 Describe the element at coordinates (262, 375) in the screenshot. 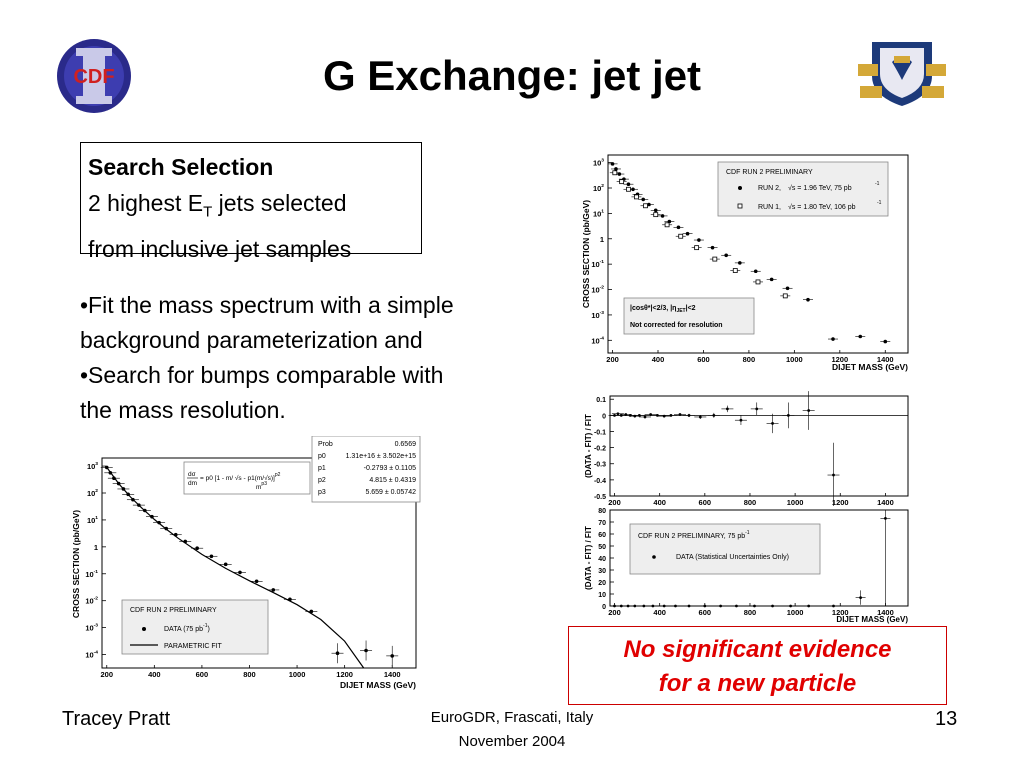

I see `bullet-line: •Search for bumps comparable with` at that location.